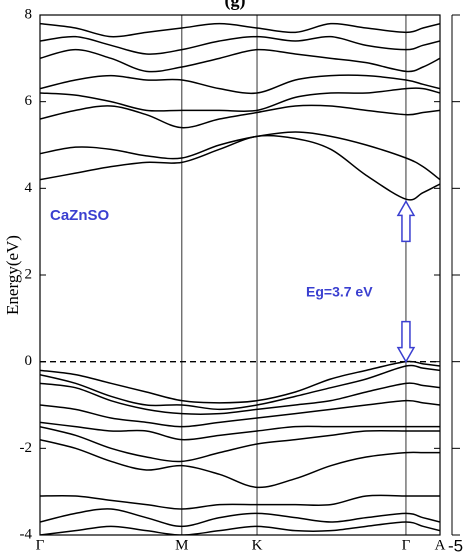 This screenshot has height=556, width=470. I want to click on y-tick-label: 2, so click(29, 274).